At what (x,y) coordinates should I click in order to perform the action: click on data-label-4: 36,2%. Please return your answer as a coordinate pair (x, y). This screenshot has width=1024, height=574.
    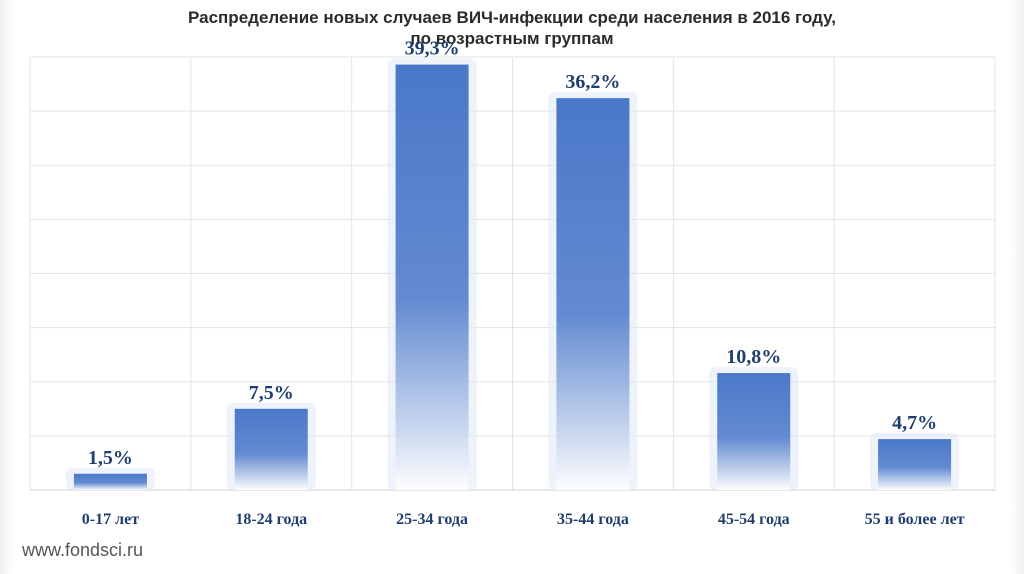
    Looking at the image, I should click on (592, 82).